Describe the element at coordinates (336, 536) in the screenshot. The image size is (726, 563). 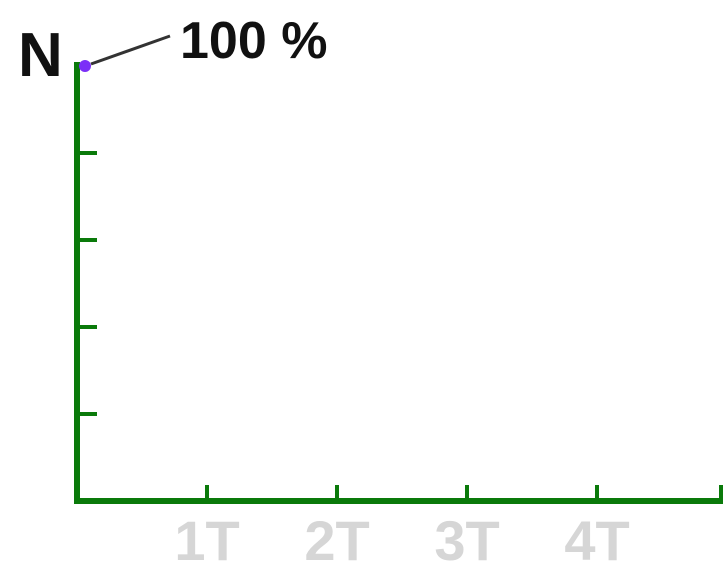
I see `x-tick-label: 2T` at that location.